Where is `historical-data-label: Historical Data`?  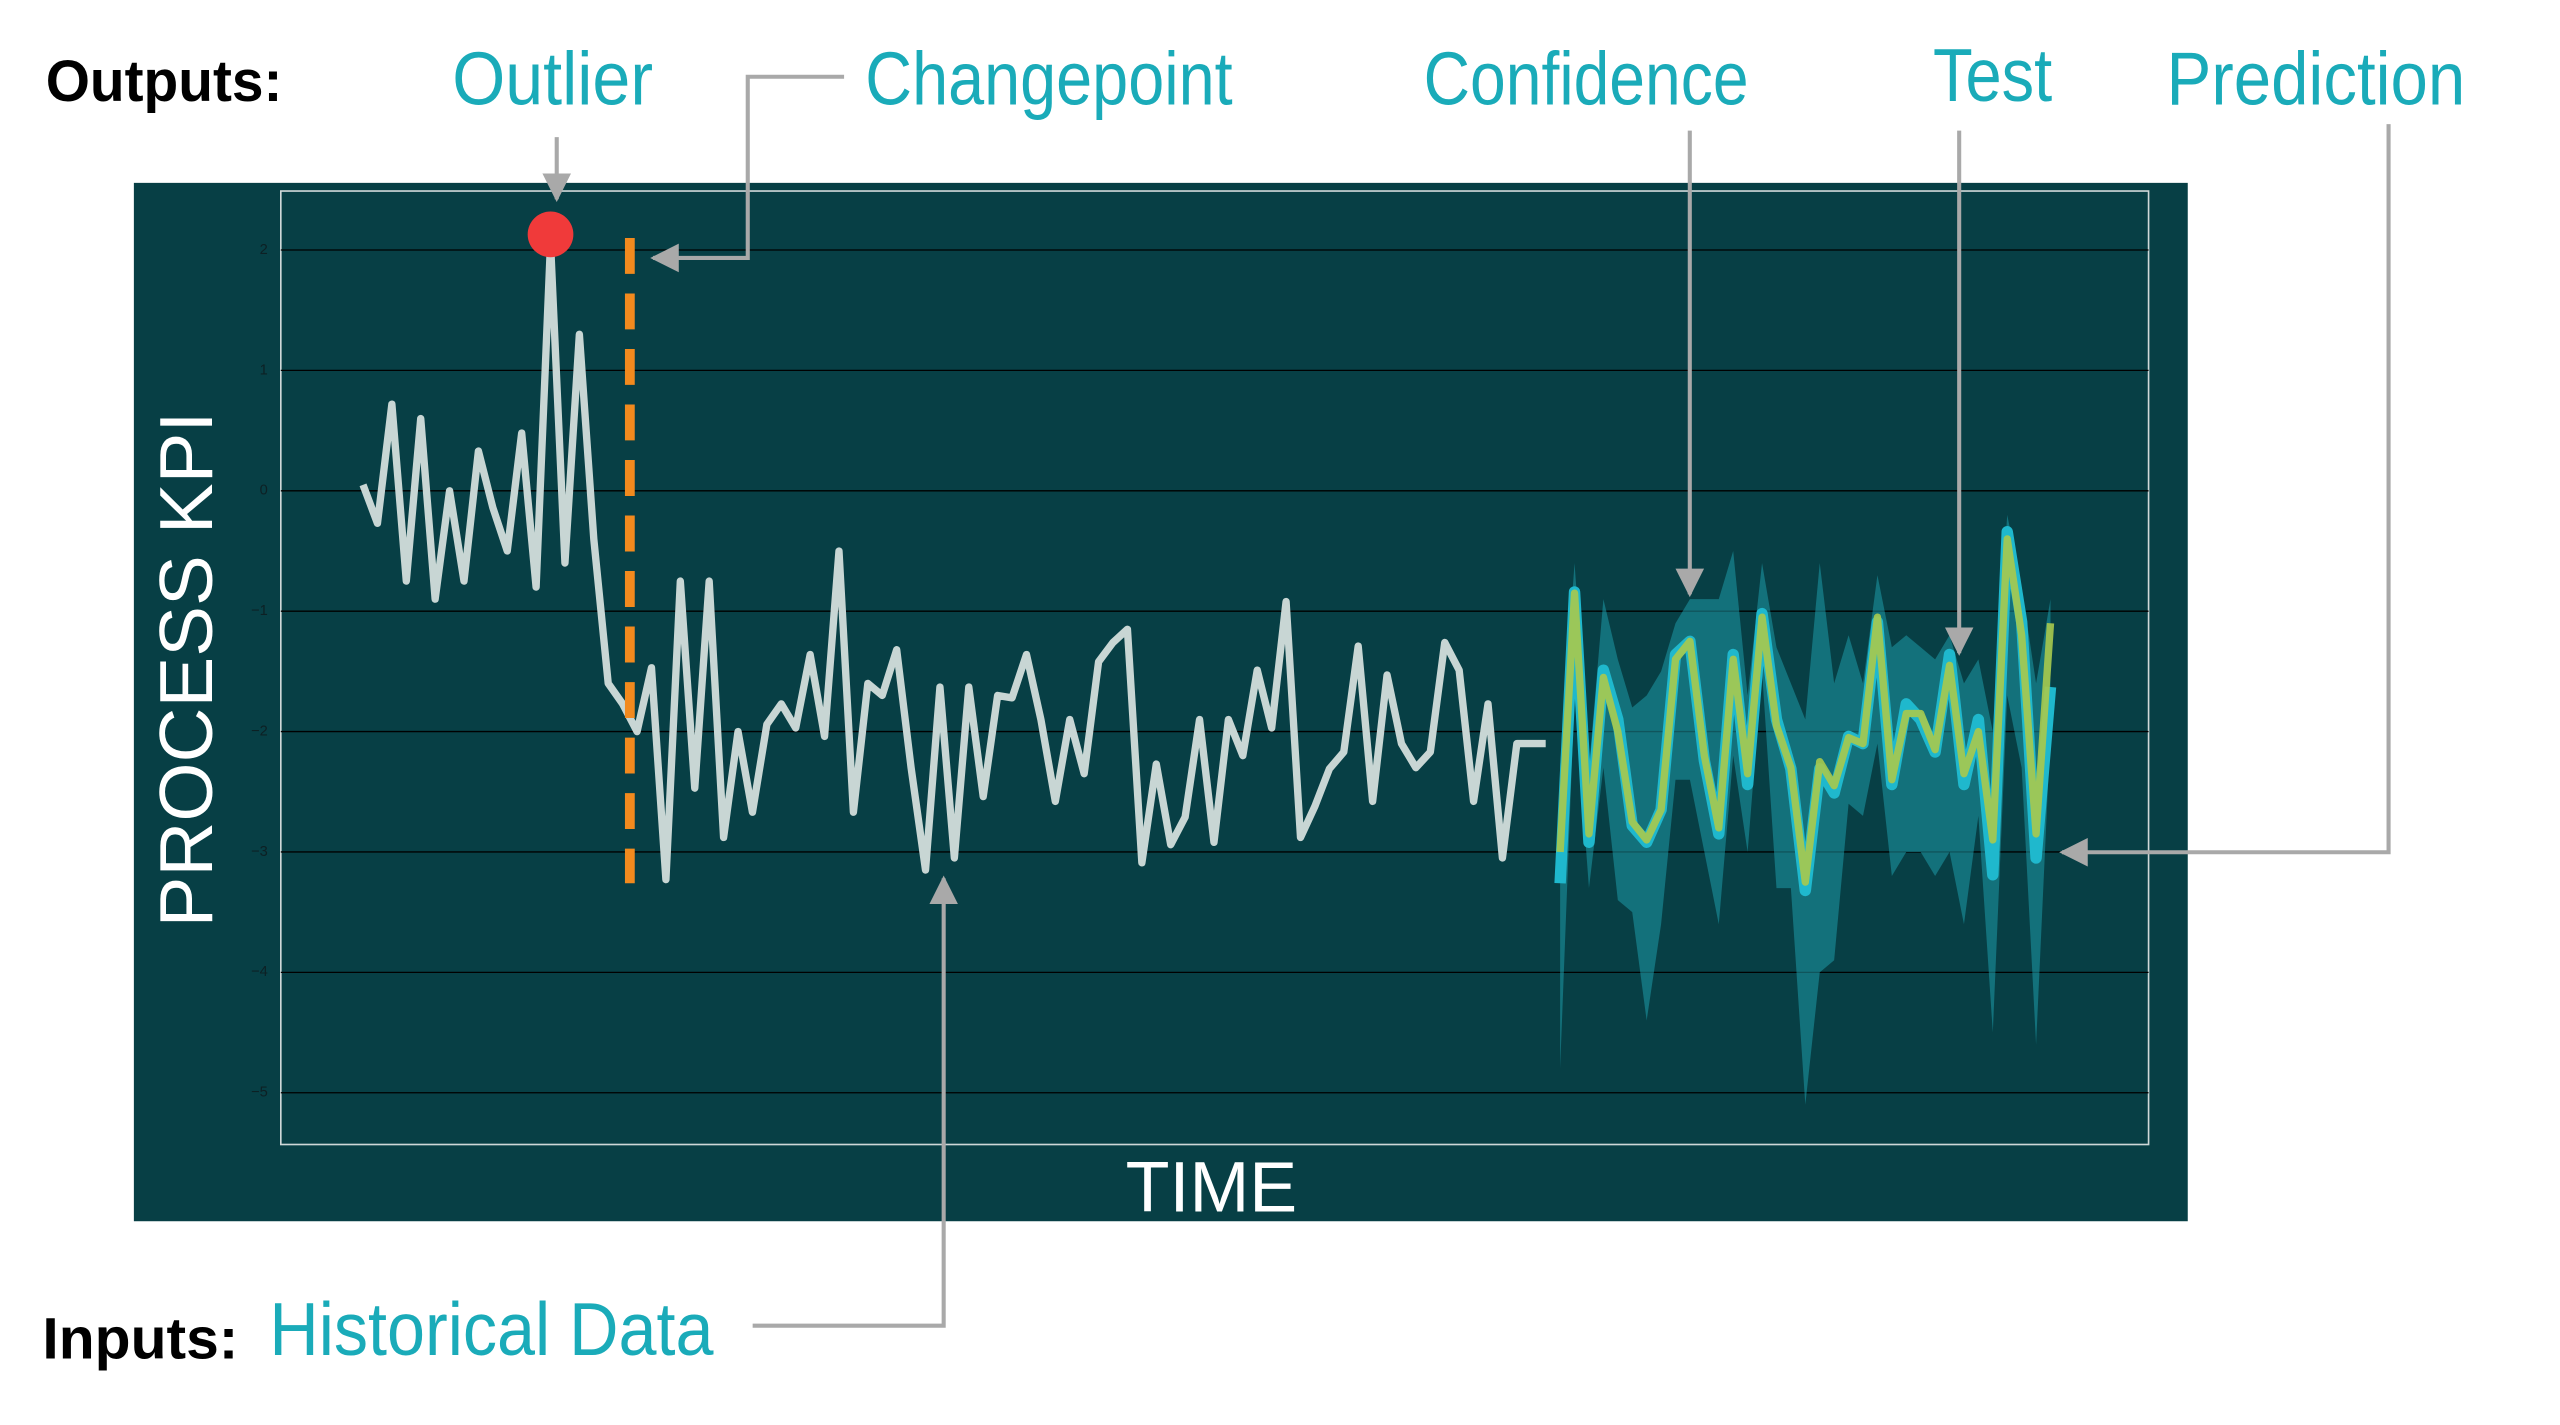 historical-data-label: Historical Data is located at coordinates (491, 1329).